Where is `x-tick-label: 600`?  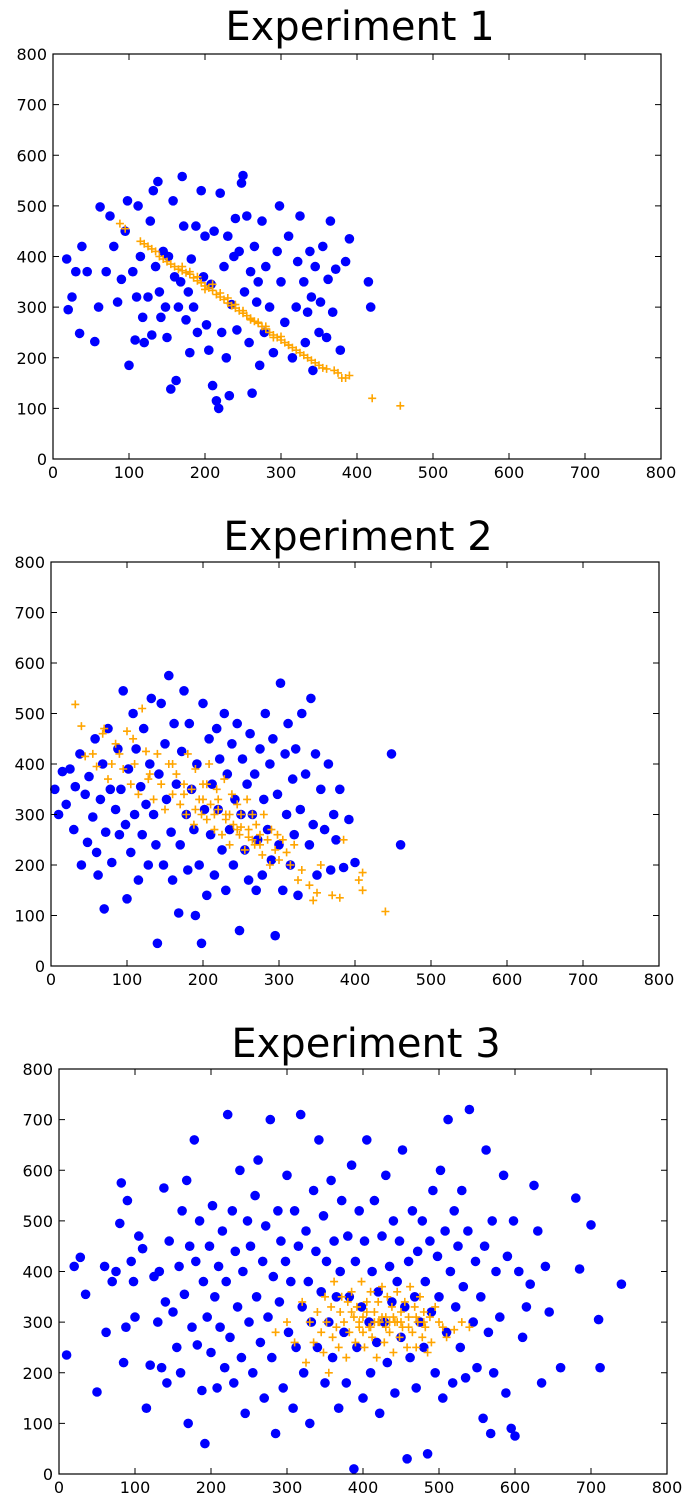 x-tick-label: 600 is located at coordinates (507, 979).